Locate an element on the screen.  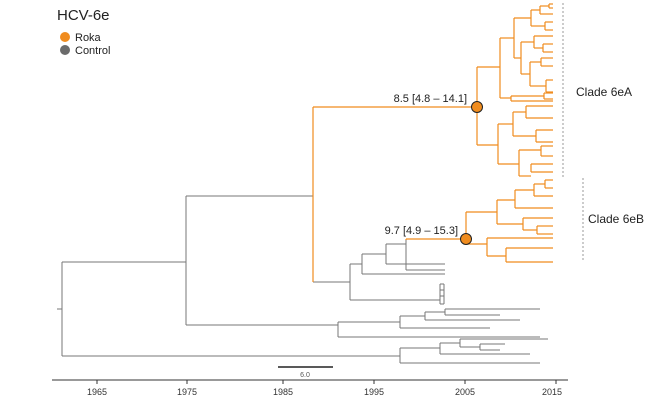
clade-b-label: Clade 6eB is located at coordinates (616, 219).